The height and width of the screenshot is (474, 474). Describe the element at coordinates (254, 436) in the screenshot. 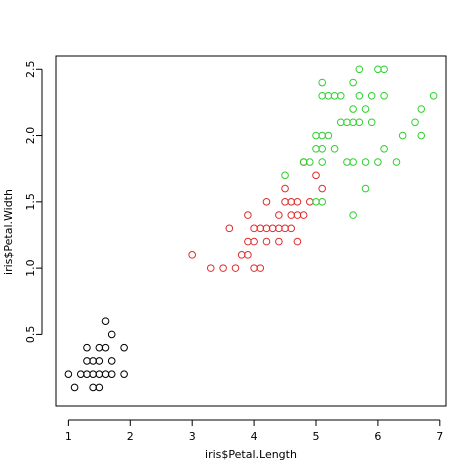

I see `x-tick-label: 4` at that location.